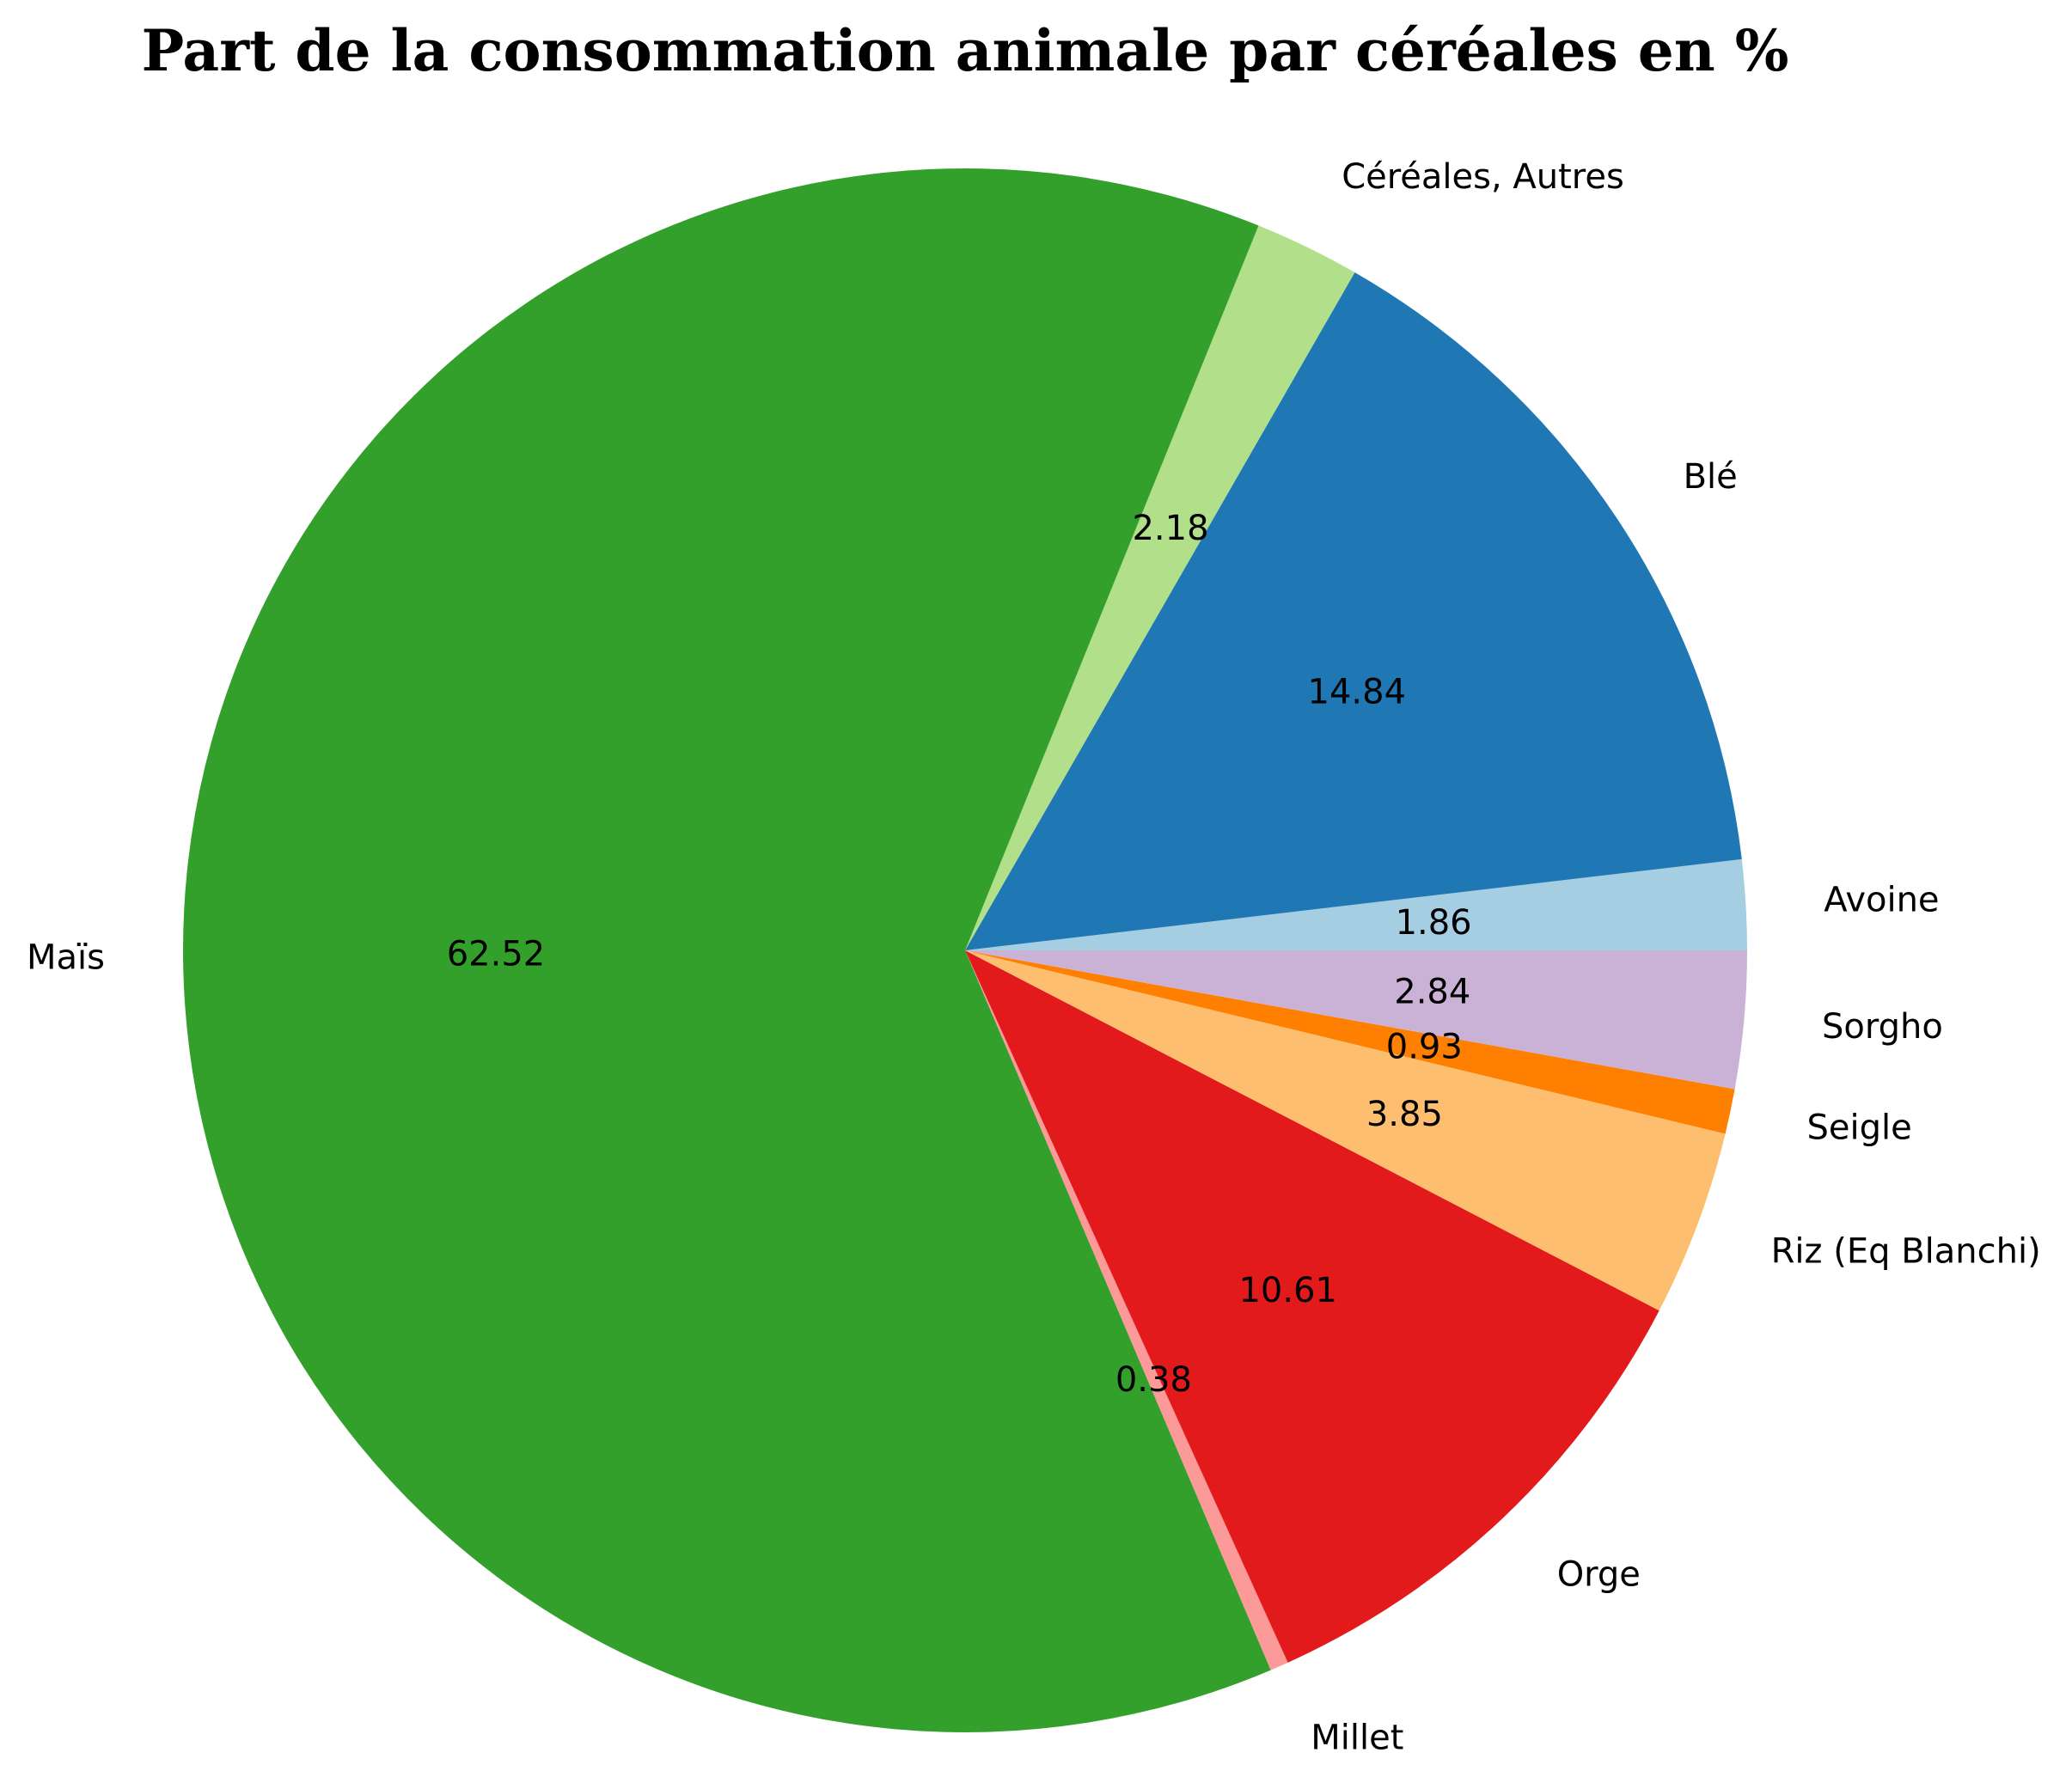  I want to click on slice-label-millet: Millet, so click(1357, 1739).